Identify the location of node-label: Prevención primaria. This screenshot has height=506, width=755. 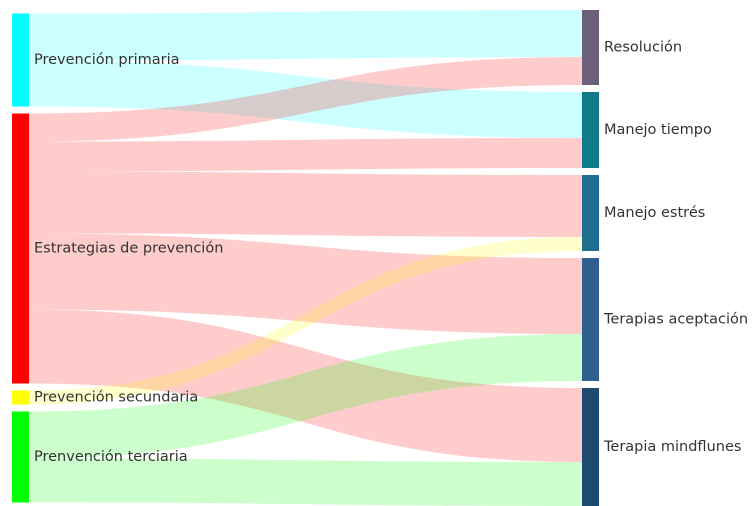
(107, 60).